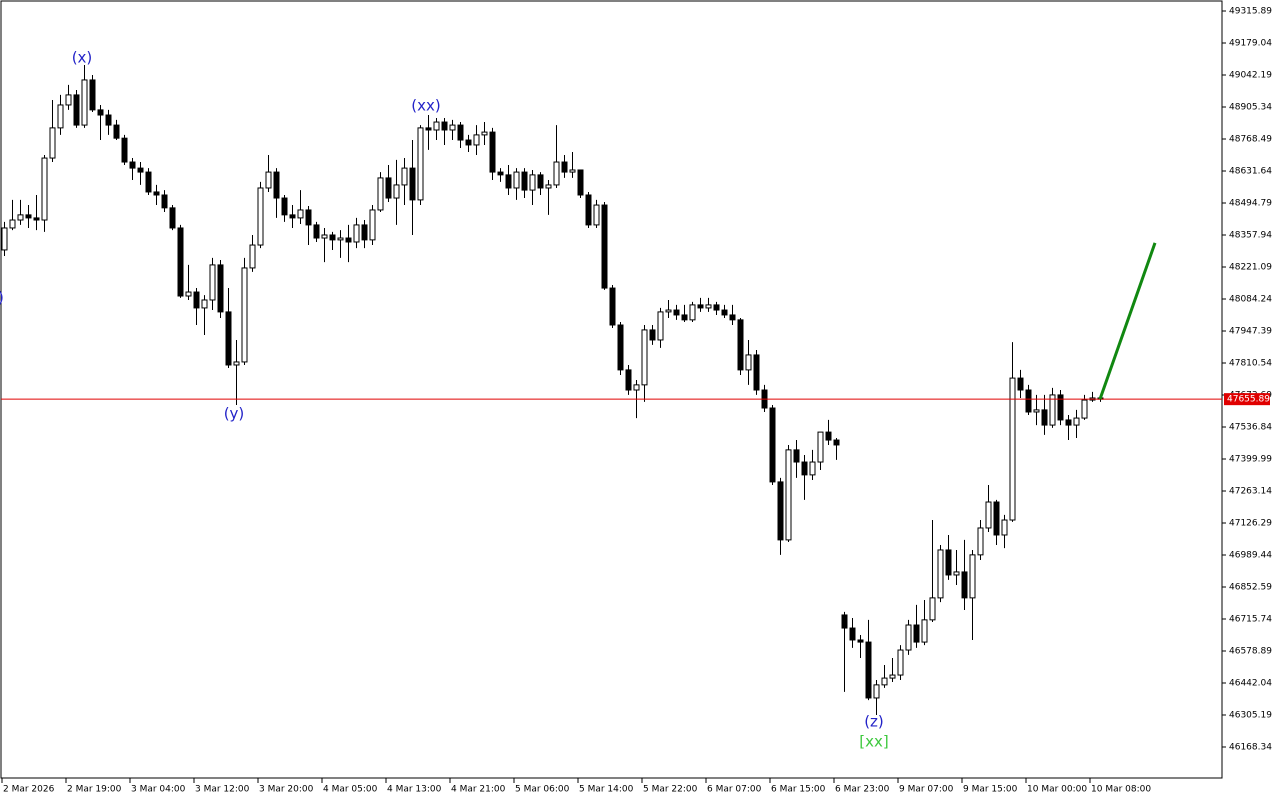 Image resolution: width=1280 pixels, height=800 pixels. What do you see at coordinates (1250, 491) in the screenshot?
I see `y-tick-label: 47263.14` at bounding box center [1250, 491].